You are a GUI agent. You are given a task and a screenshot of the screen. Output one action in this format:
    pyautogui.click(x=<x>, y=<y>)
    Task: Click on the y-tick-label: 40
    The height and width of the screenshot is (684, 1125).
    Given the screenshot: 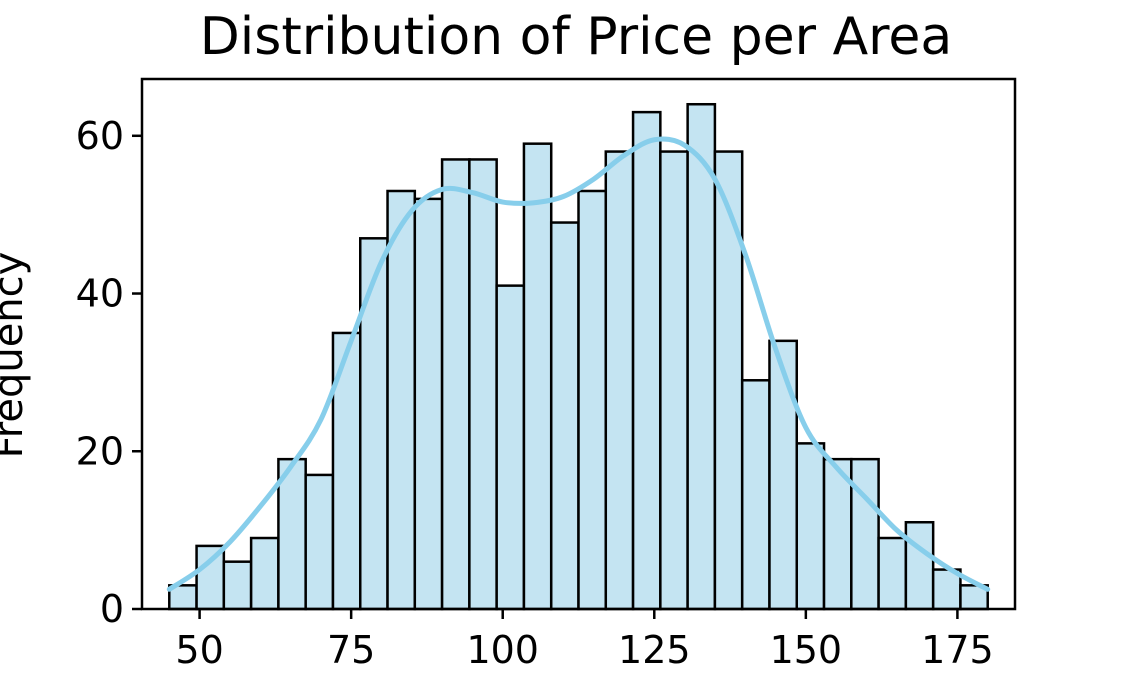 What is the action you would take?
    pyautogui.click(x=100, y=294)
    